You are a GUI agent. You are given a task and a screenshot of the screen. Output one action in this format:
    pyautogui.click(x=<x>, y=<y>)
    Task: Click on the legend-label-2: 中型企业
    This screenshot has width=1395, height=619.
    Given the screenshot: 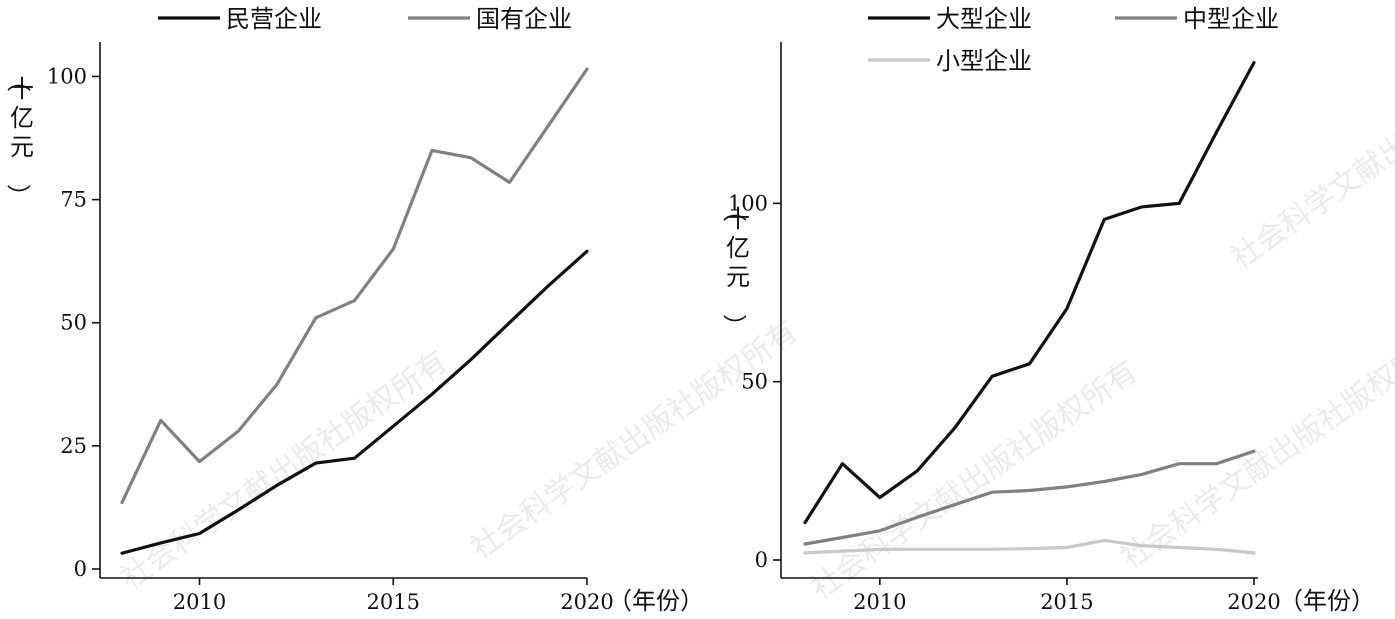 What is the action you would take?
    pyautogui.click(x=1231, y=19)
    